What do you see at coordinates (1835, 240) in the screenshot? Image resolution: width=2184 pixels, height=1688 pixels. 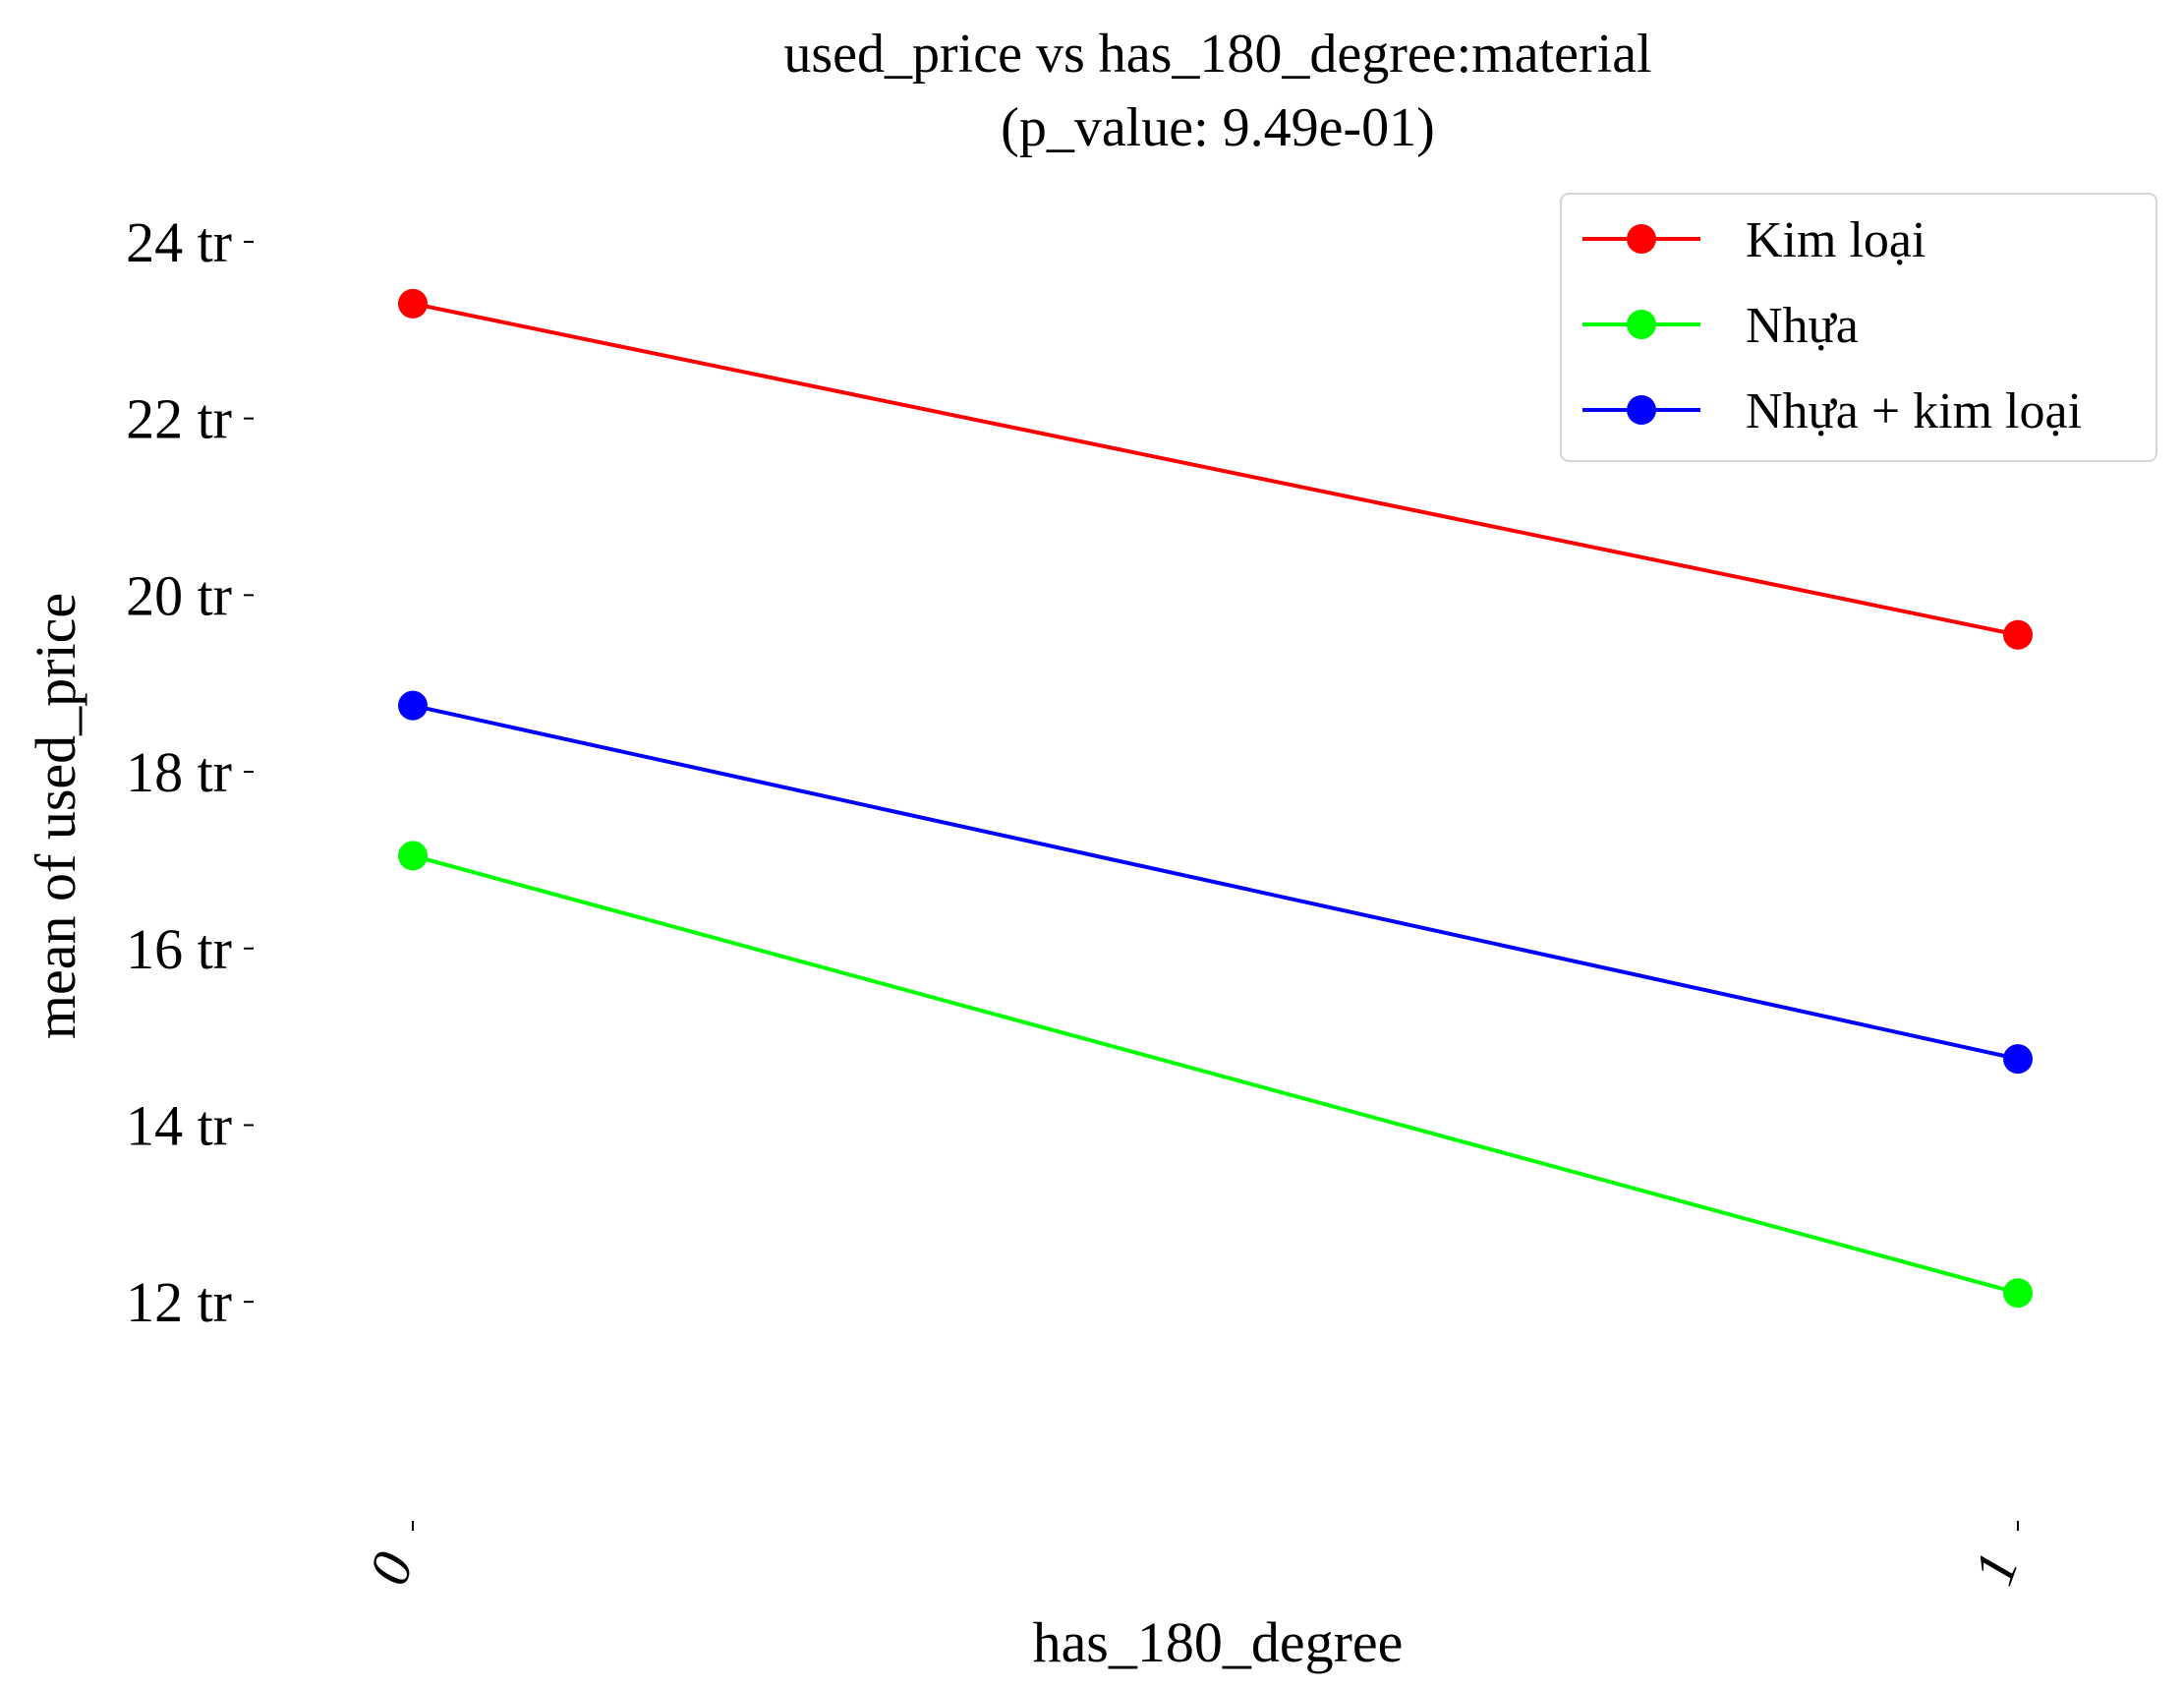 I see `legend-label: Kim loại` at bounding box center [1835, 240].